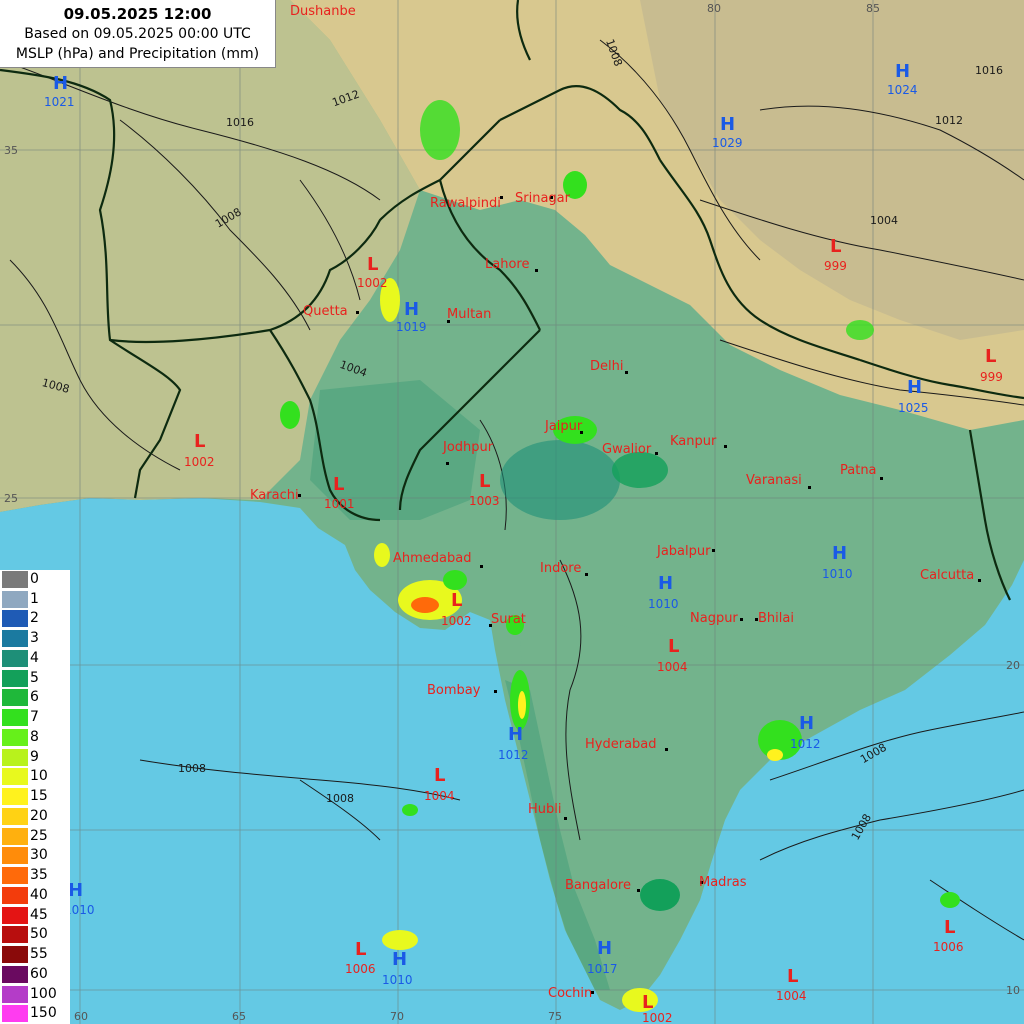  What do you see at coordinates (621, 744) in the screenshot?
I see `city-label: Hyderabad` at bounding box center [621, 744].